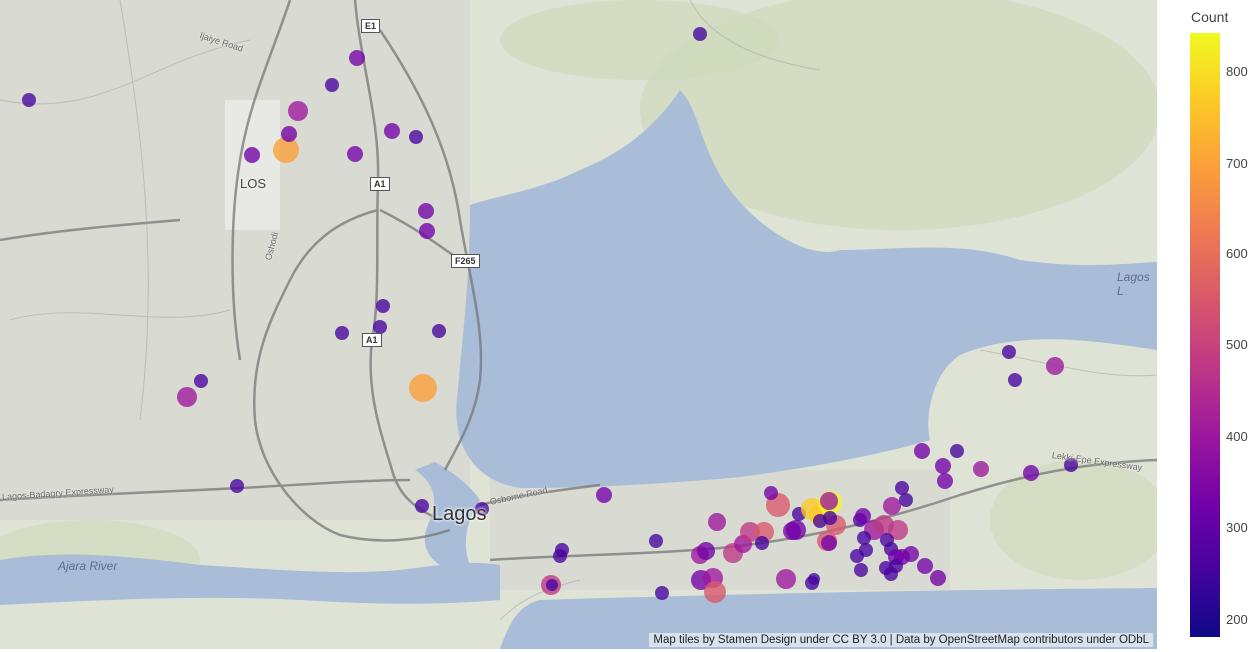 The height and width of the screenshot is (652, 1257). What do you see at coordinates (1237, 163) in the screenshot?
I see `colorbar-tick-700: 700` at bounding box center [1237, 163].